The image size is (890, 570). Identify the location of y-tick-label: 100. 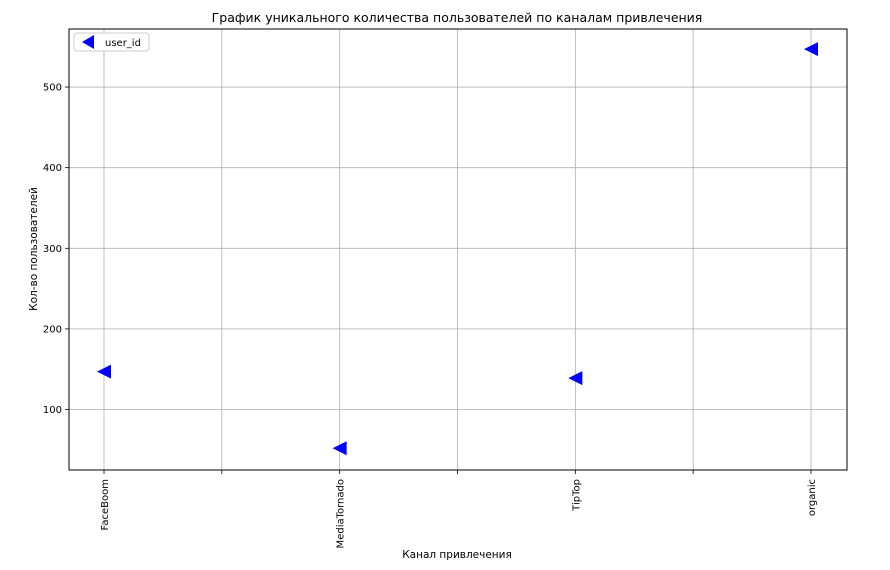
(52, 410).